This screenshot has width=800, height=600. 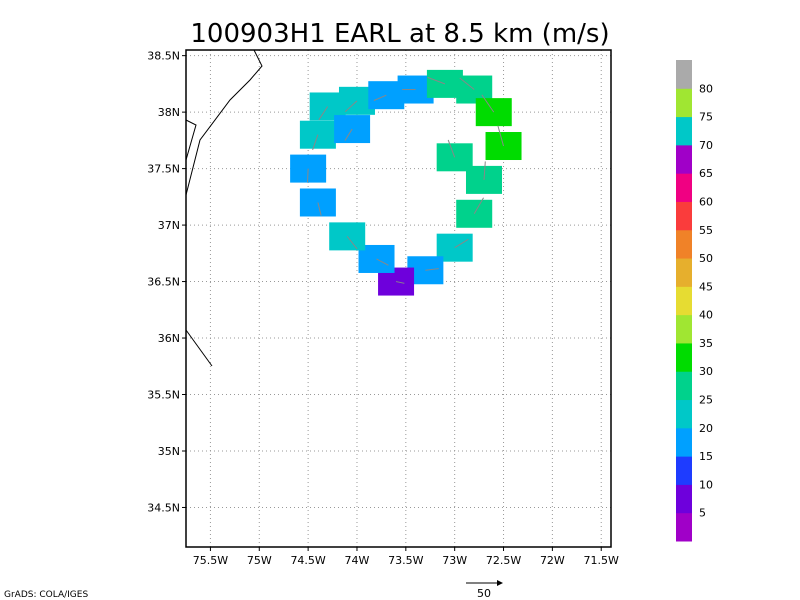 What do you see at coordinates (169, 112) in the screenshot?
I see `y-tick-label: 38N` at bounding box center [169, 112].